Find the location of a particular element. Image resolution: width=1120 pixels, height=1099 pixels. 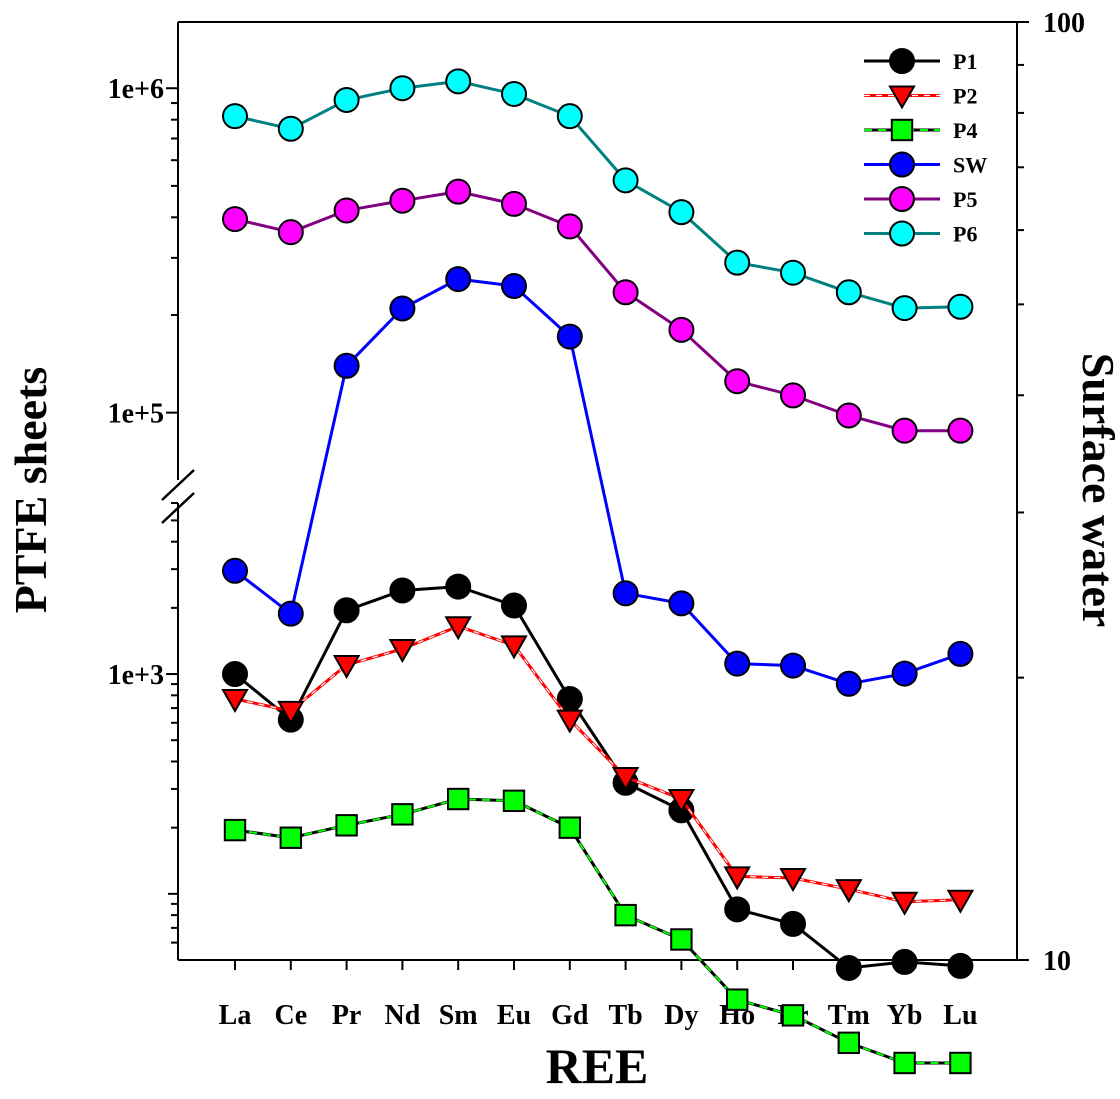

legend-item-p6: P6 is located at coordinates (920, 233).